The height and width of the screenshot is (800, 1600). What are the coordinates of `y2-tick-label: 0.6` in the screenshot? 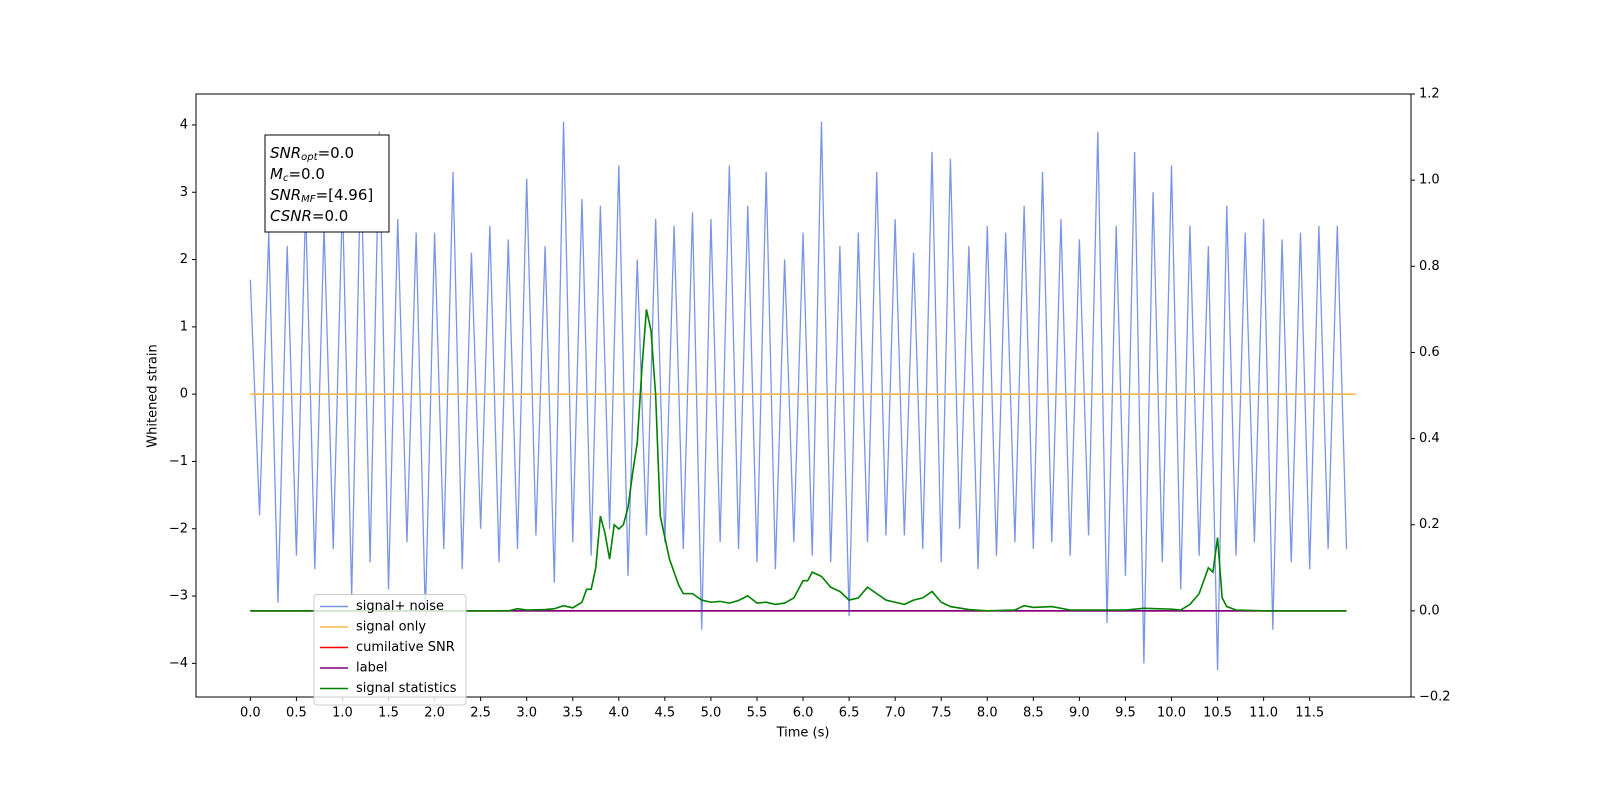 It's located at (1429, 352).